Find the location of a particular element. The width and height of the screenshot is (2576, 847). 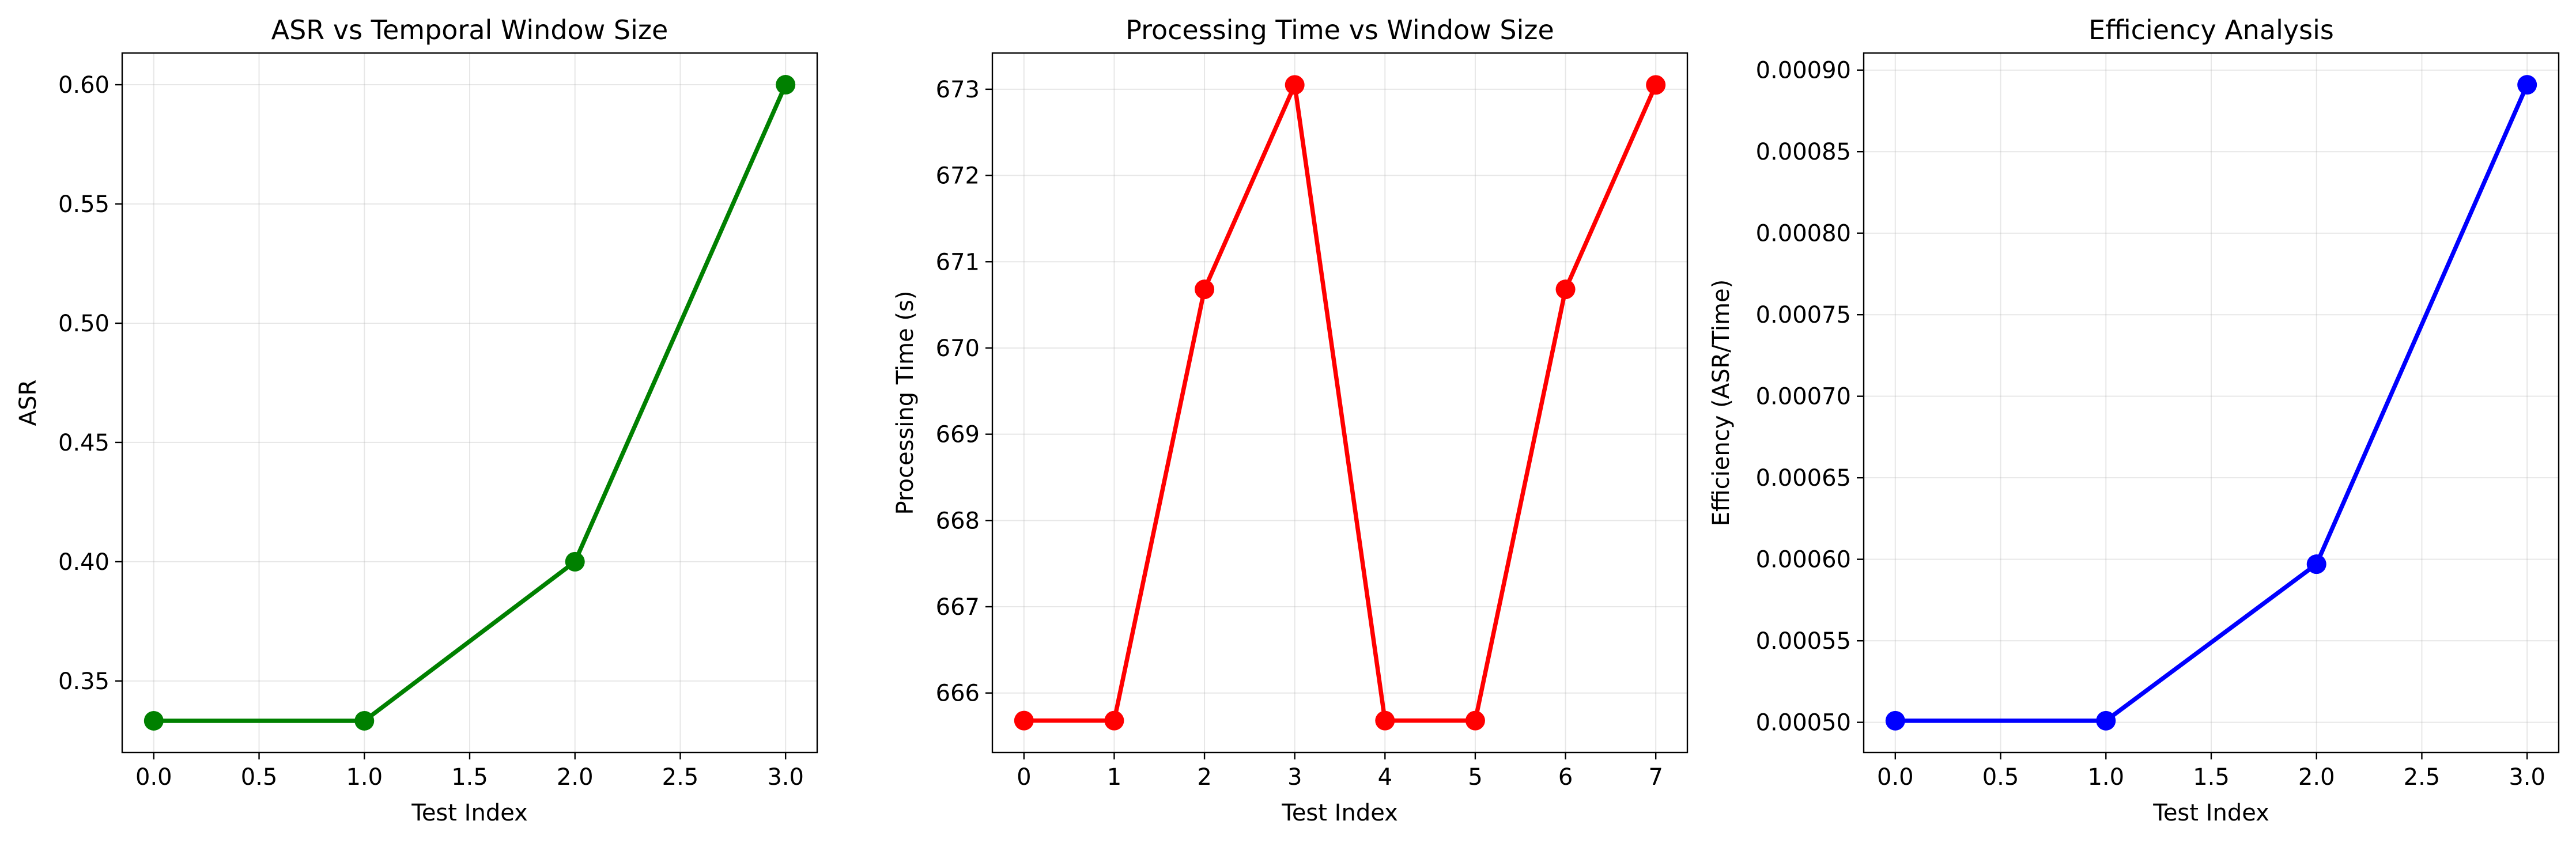

y-tick-label: 0.00075 is located at coordinates (1803, 315).